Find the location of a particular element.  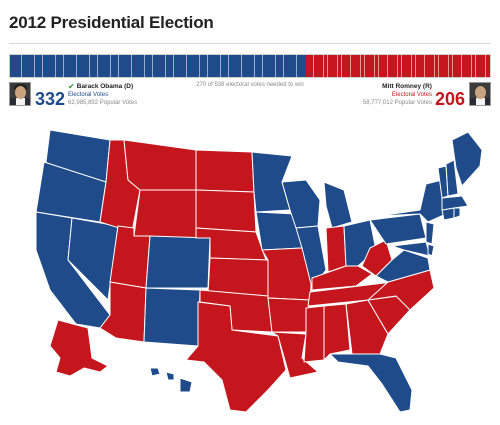

romney-ev-label: Electoral Votes is located at coordinates (411, 95).